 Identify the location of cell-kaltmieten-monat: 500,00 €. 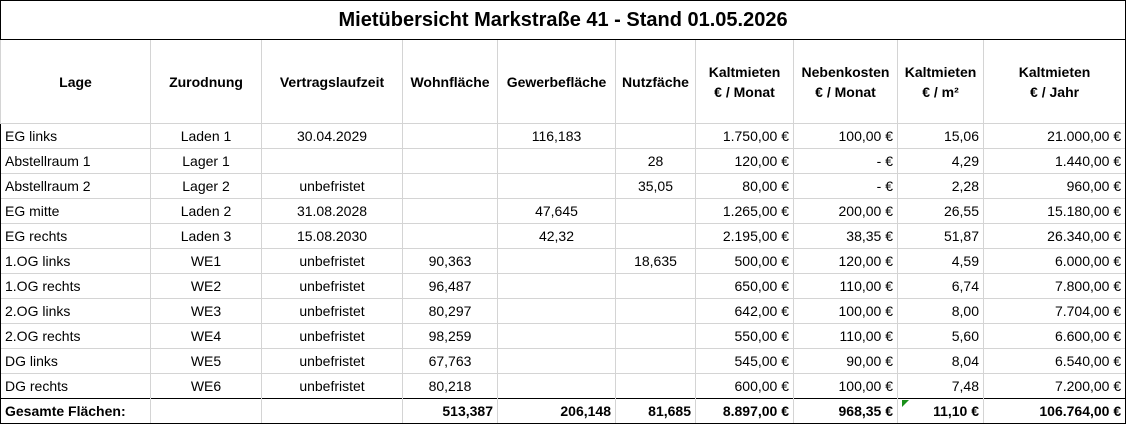
(744, 261).